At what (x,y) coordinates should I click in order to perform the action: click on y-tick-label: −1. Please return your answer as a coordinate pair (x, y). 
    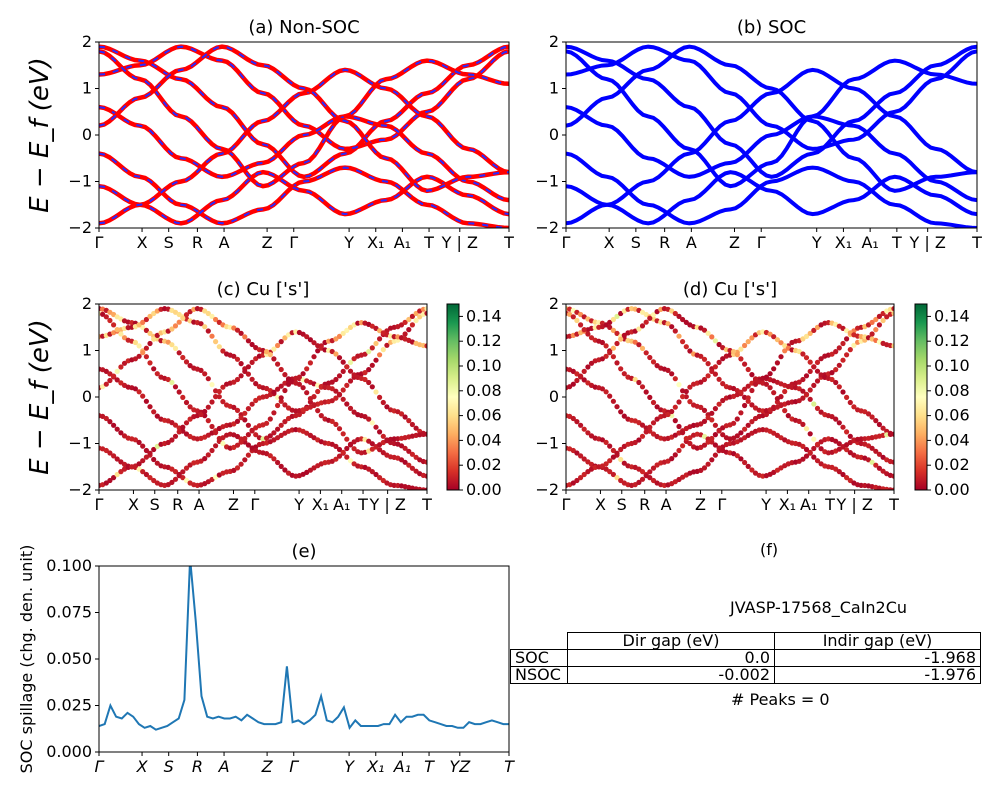
    Looking at the image, I should click on (547, 443).